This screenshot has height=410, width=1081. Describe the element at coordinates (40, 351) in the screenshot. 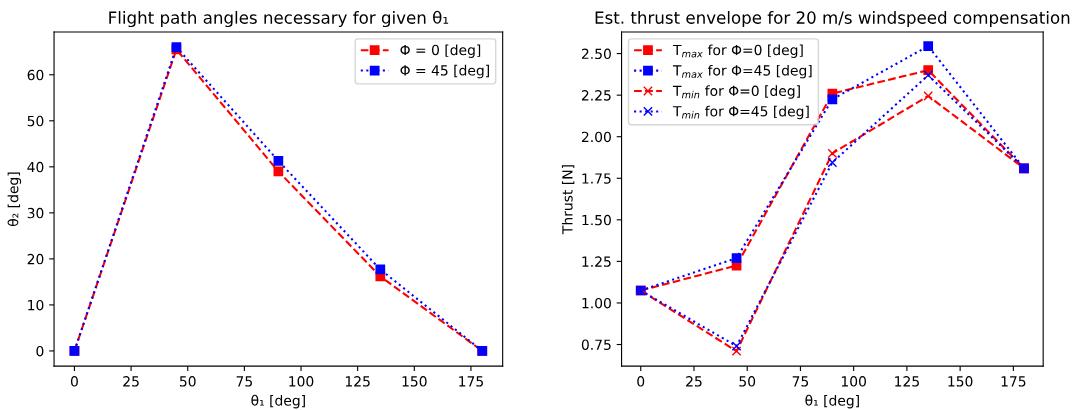

I see `y-tick-label: 0` at that location.